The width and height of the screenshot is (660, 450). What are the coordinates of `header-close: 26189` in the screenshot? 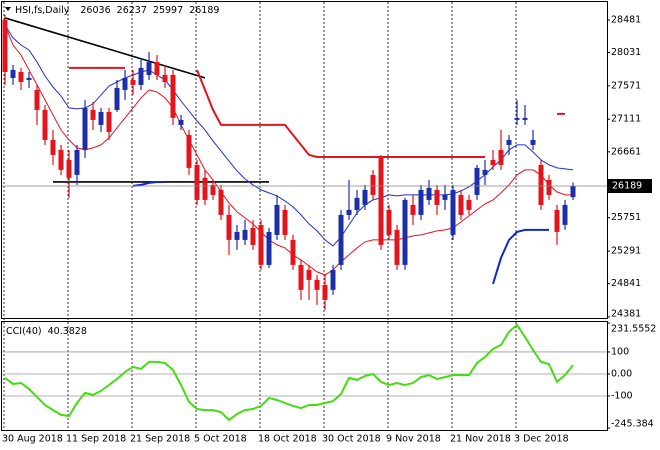 It's located at (204, 10).